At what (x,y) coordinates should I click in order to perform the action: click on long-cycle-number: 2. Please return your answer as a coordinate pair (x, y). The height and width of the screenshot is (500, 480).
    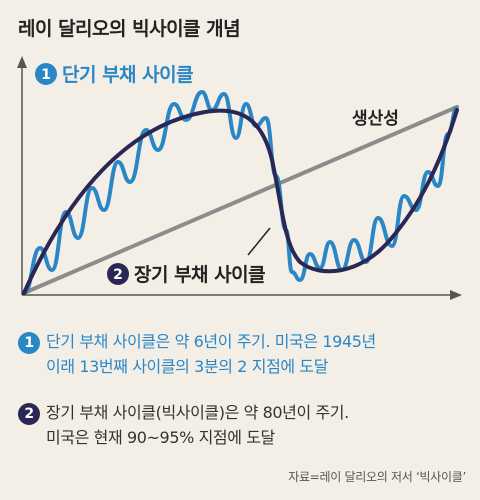
    Looking at the image, I should click on (118, 275).